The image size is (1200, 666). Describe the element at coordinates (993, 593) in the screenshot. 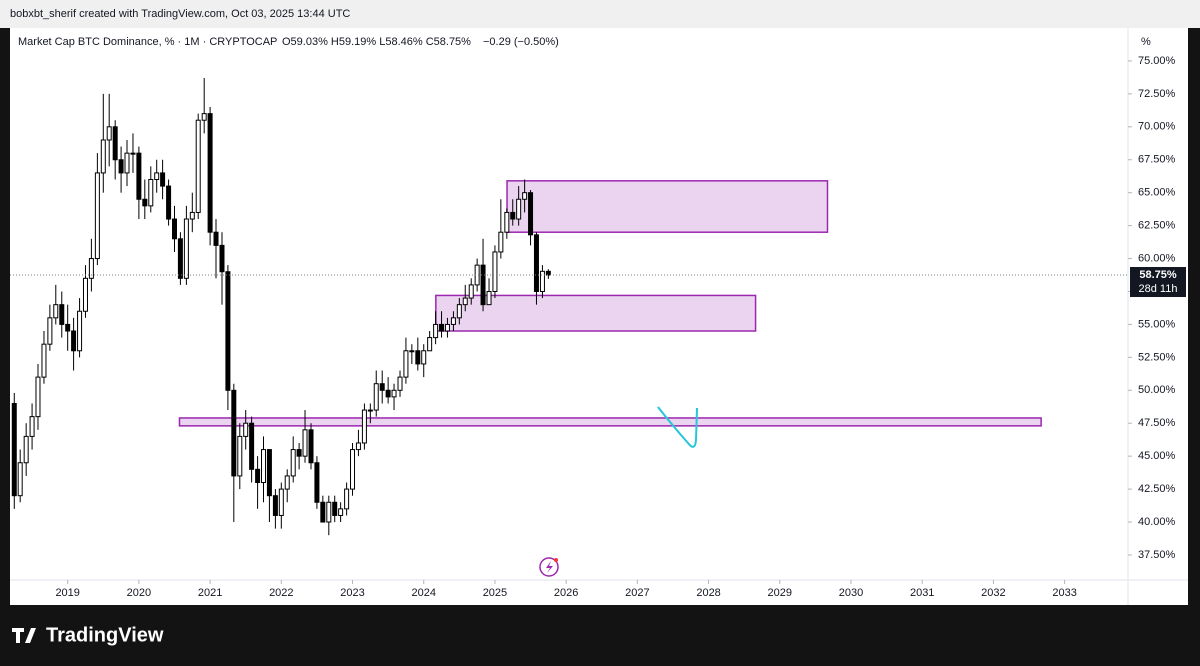

I see `x-tick-label: 2032` at that location.